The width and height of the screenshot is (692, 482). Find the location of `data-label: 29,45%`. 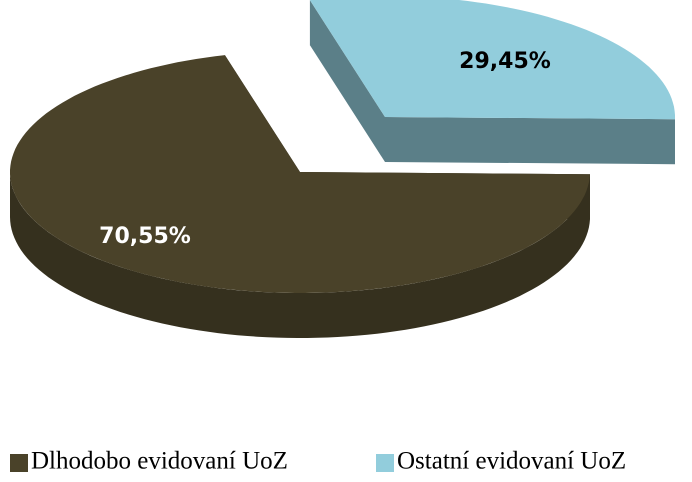

data-label: 29,45% is located at coordinates (505, 61).